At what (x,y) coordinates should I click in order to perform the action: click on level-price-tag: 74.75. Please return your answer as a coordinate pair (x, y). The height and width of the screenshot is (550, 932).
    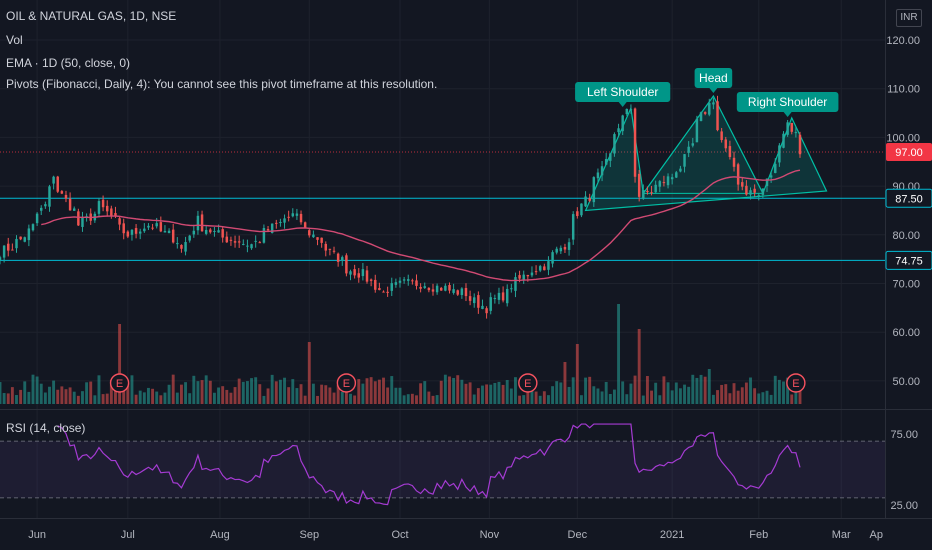
    Looking at the image, I should click on (908, 260).